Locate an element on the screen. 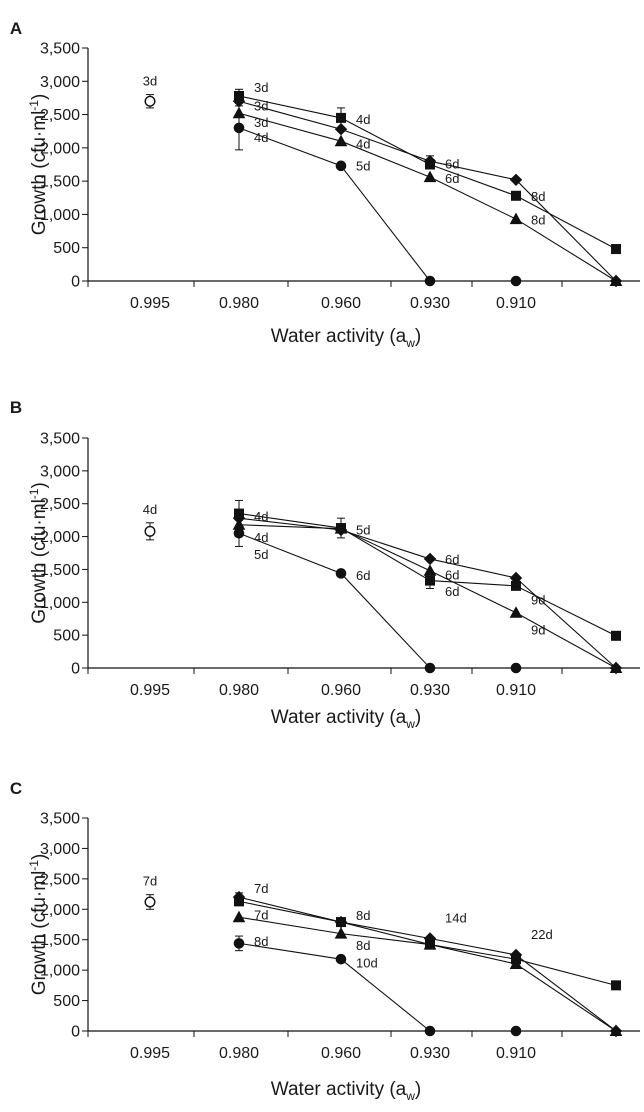 This screenshot has width=644, height=1112. panel-letter: A is located at coordinates (16, 28).